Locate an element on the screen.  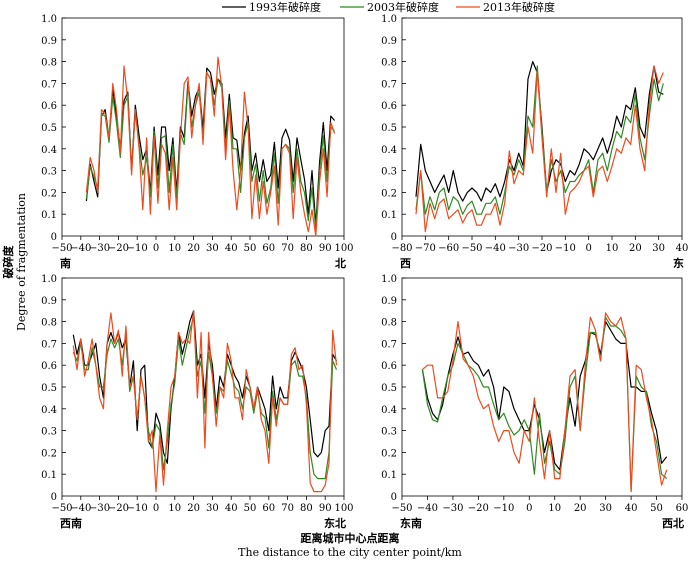
x-tick-label: 90 is located at coordinates (325, 508).